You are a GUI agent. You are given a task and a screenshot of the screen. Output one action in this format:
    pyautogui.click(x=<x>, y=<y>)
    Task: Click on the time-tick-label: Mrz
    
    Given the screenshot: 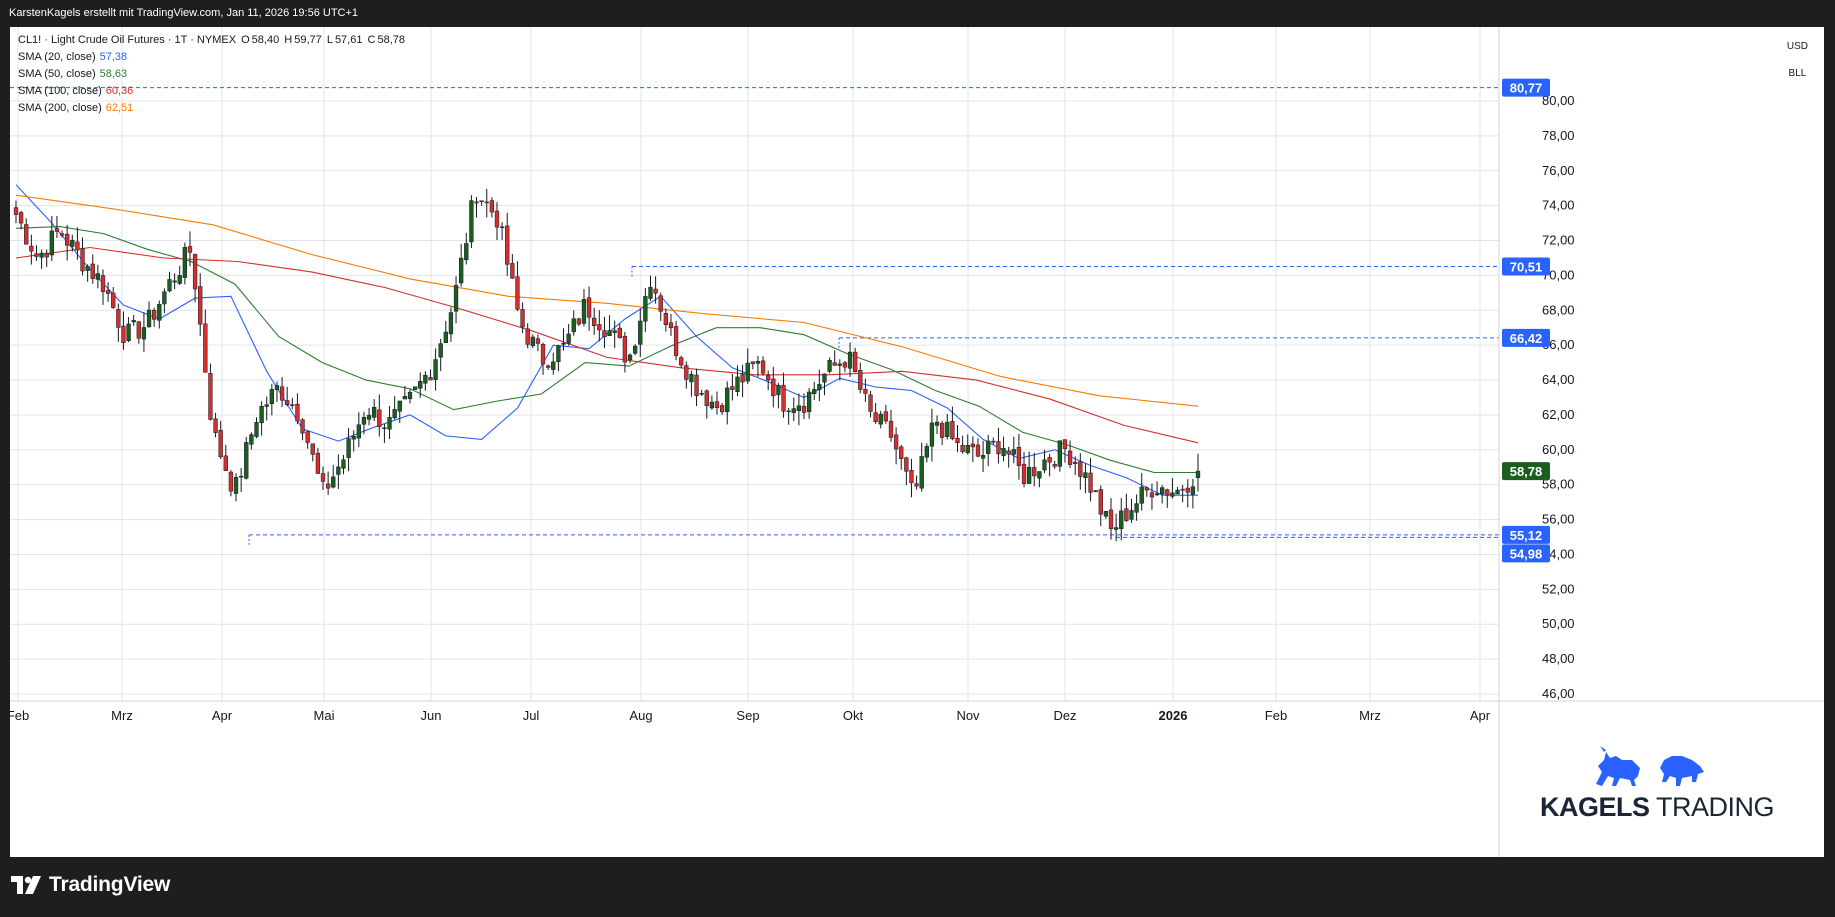 What is the action you would take?
    pyautogui.click(x=1370, y=715)
    